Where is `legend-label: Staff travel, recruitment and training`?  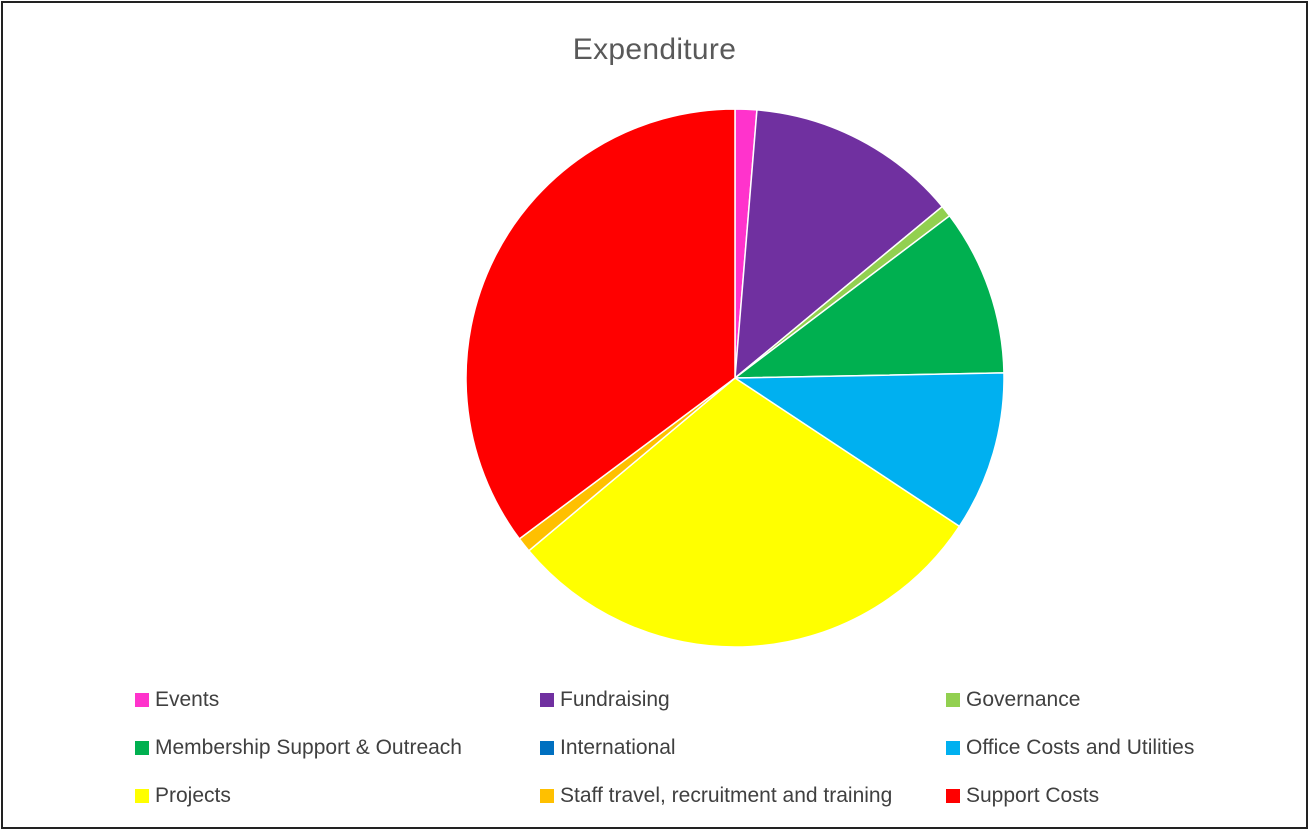
legend-label: Staff travel, recruitment and training is located at coordinates (726, 795).